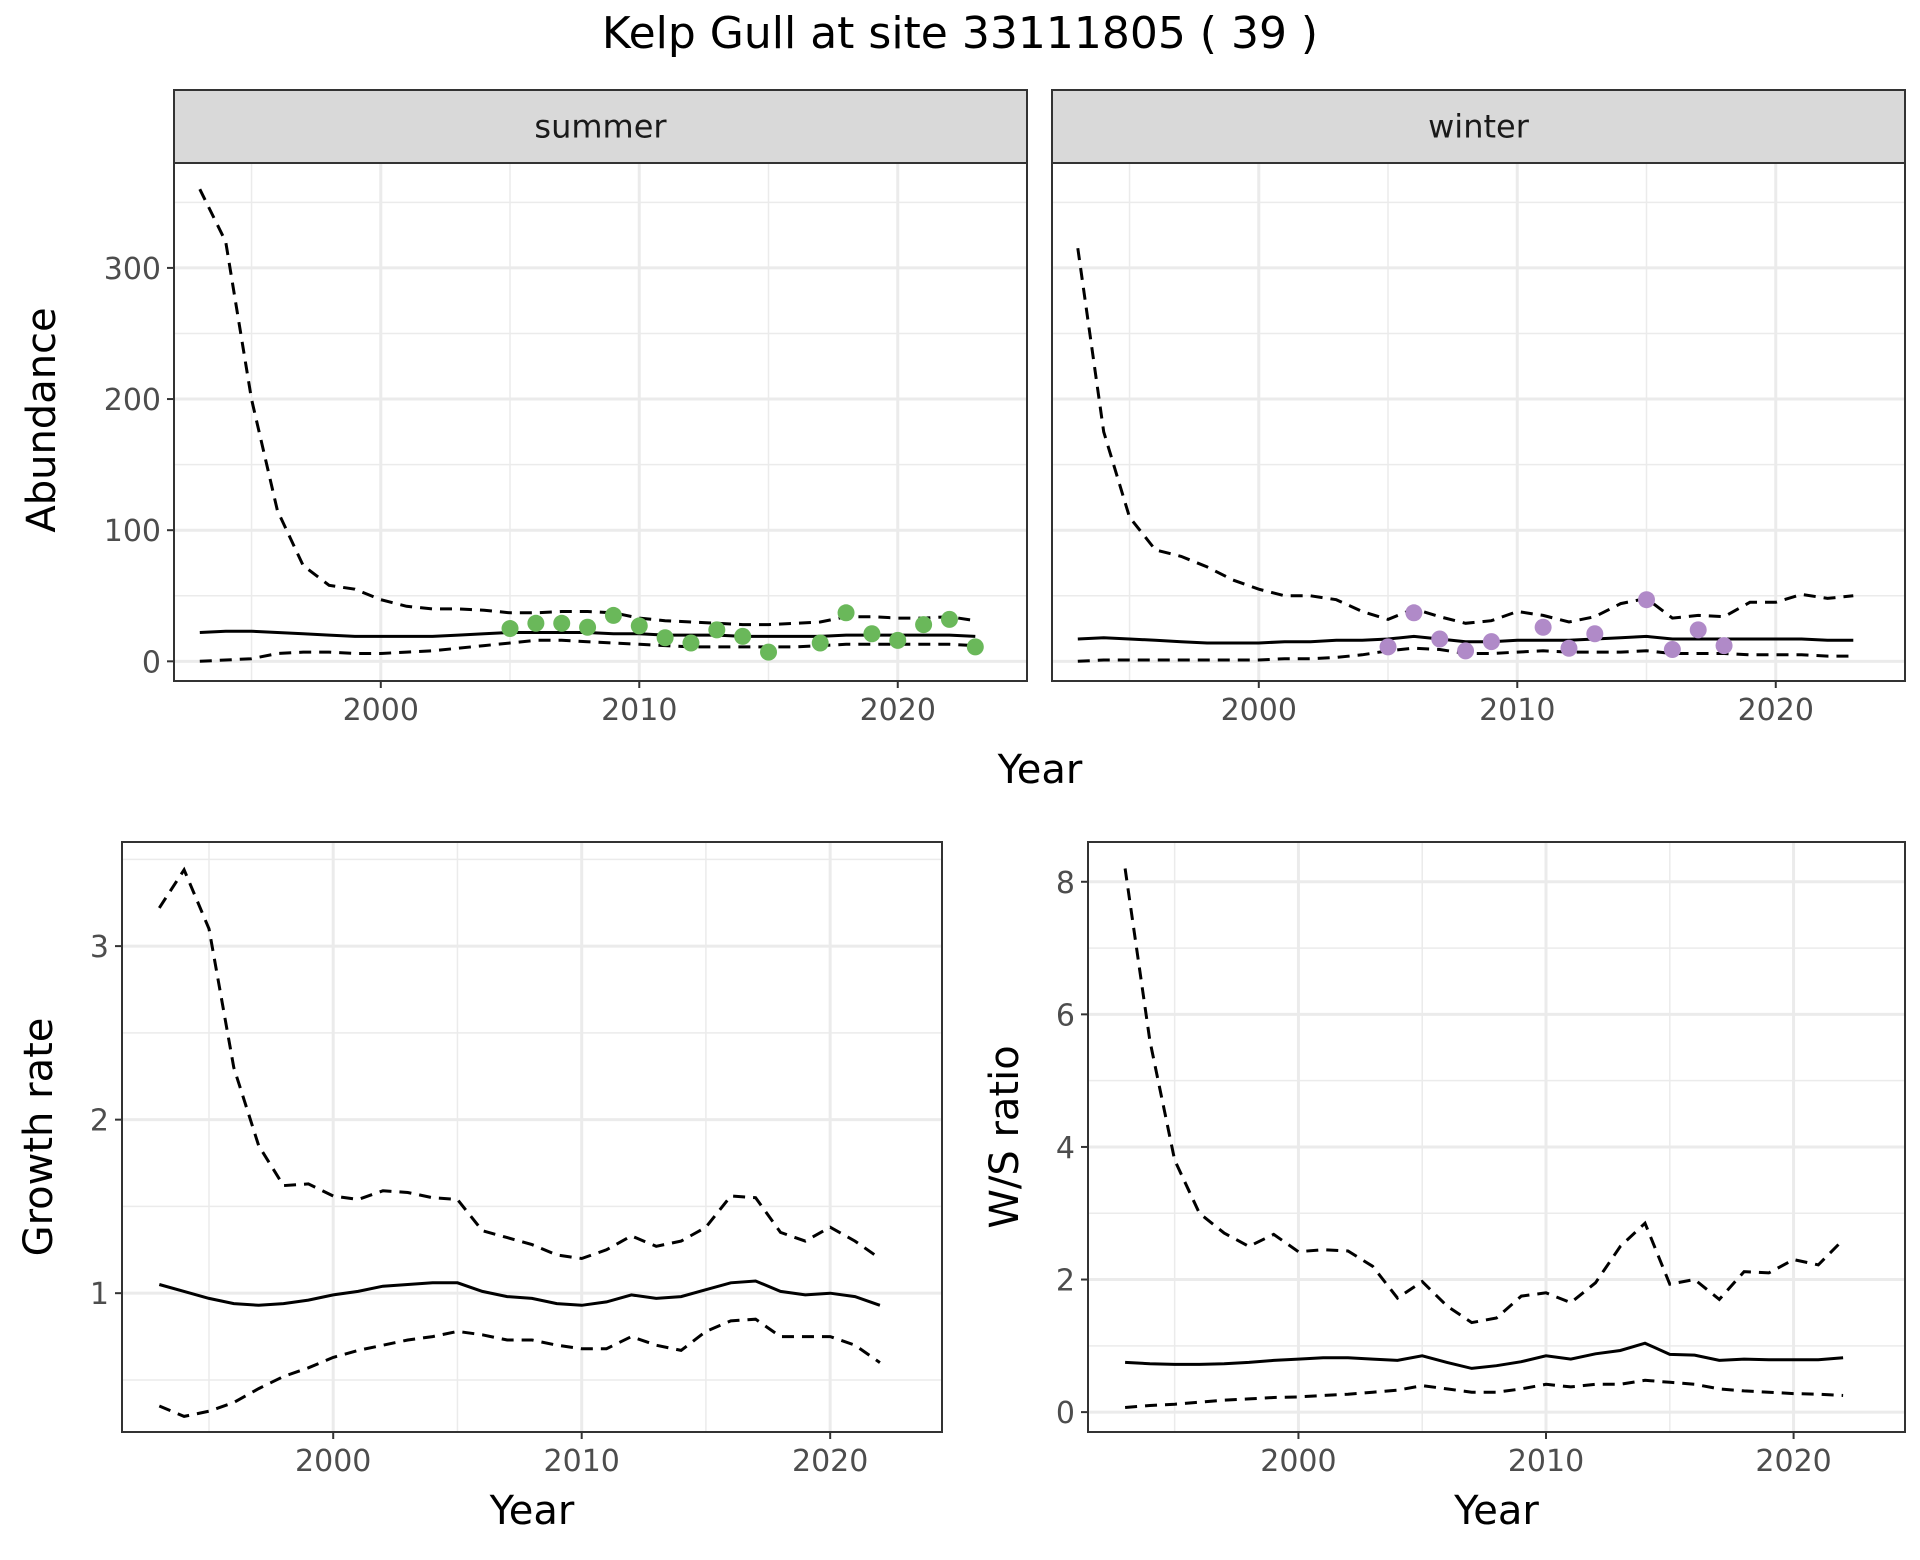  I want to click on y-axis-label: W/S ratio, so click(1005, 1136).